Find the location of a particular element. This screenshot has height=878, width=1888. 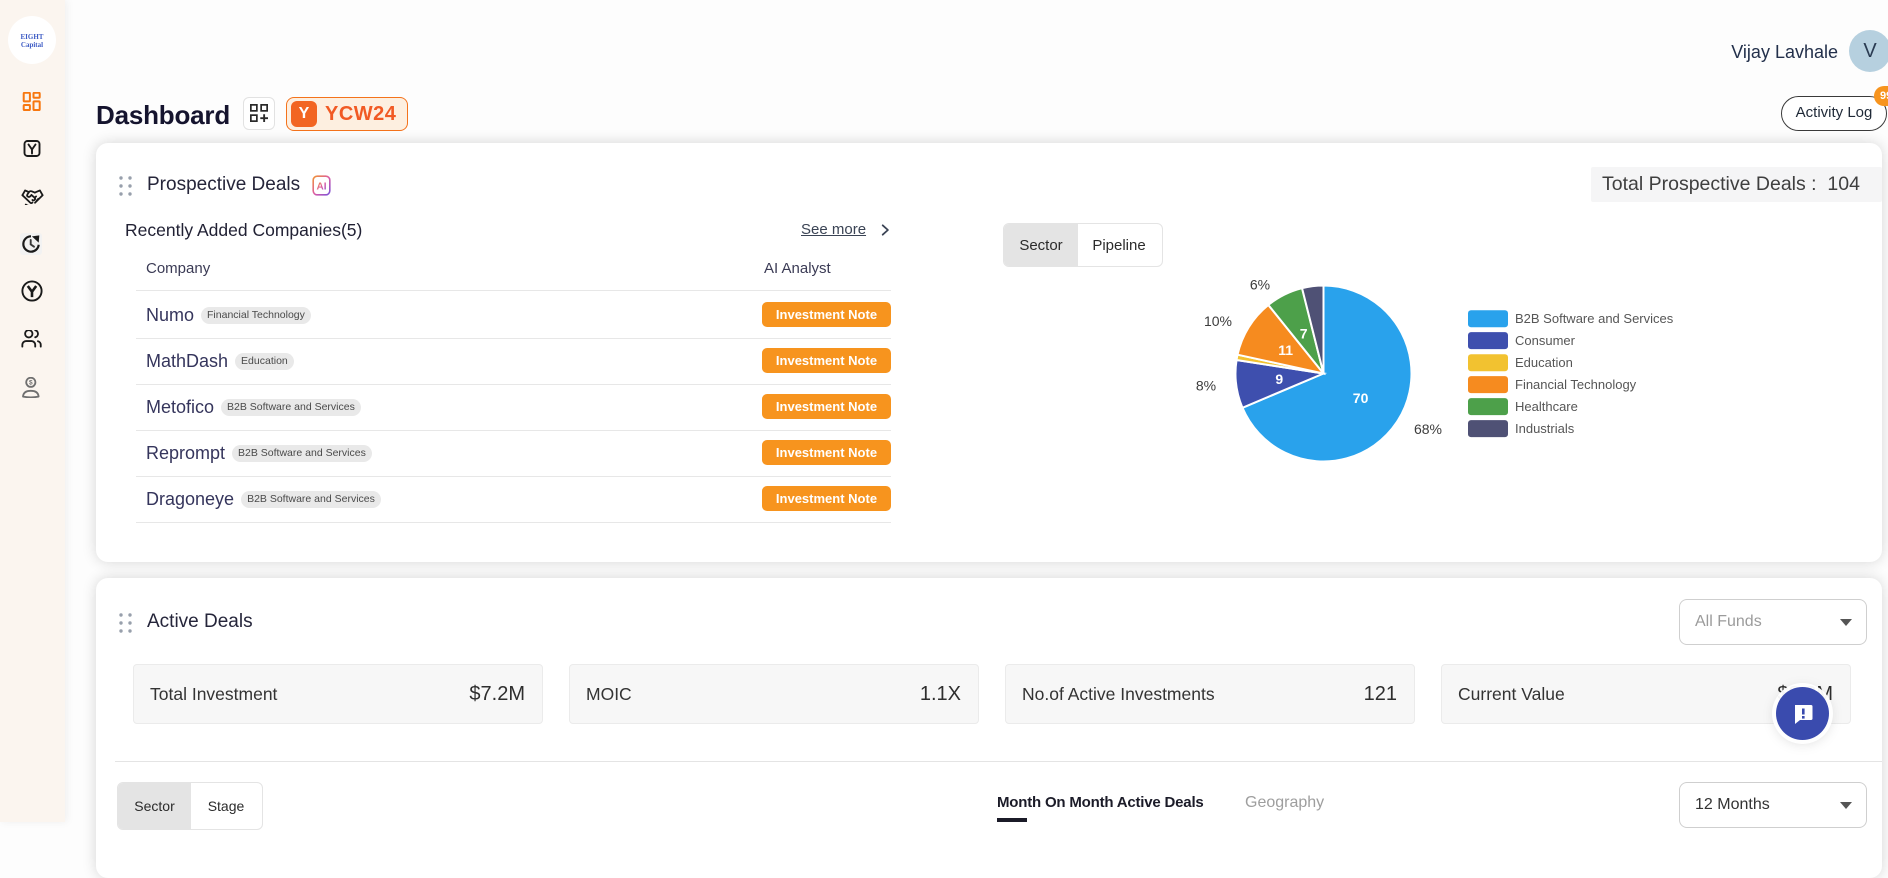

svg-text: Financial Technology is located at coordinates (1576, 384).